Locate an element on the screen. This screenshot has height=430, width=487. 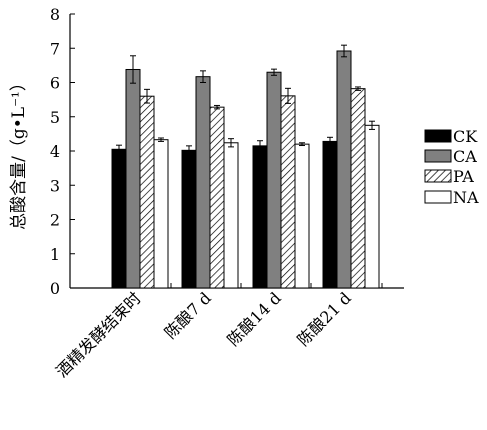
legend-label-ca: CA is located at coordinates (465, 156).